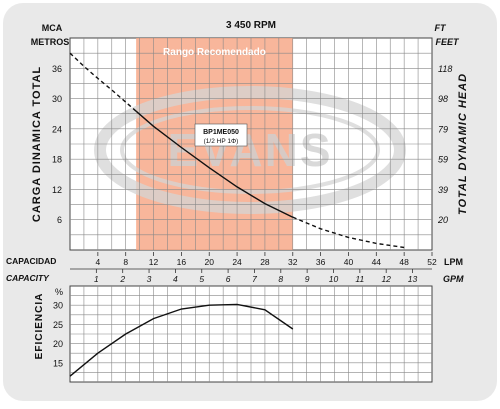 The image size is (500, 409). I want to click on x-tick-gpm-label: 4, so click(175, 279).